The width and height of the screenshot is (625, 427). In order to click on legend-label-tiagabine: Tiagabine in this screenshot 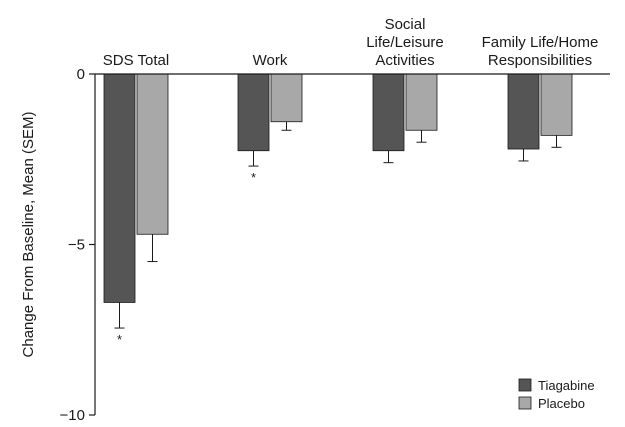, I will do `click(566, 385)`.